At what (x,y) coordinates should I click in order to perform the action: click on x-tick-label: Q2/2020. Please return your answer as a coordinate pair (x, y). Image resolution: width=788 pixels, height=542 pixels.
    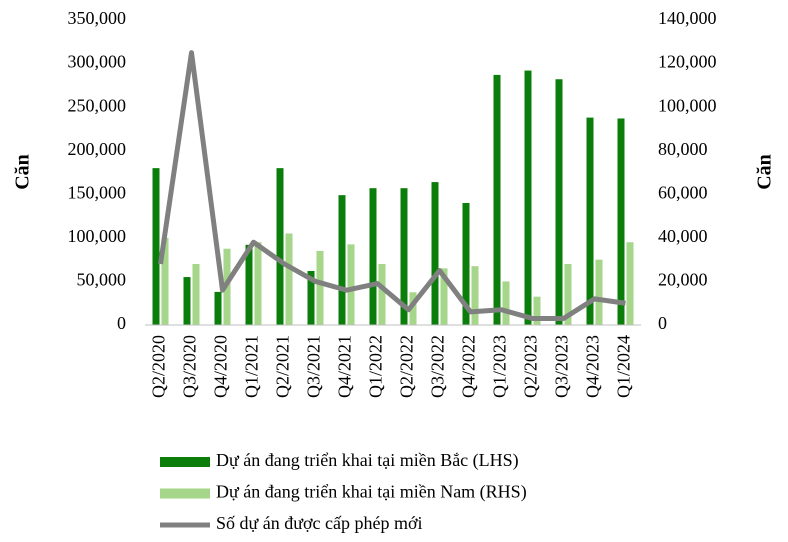
    Looking at the image, I should click on (159, 366).